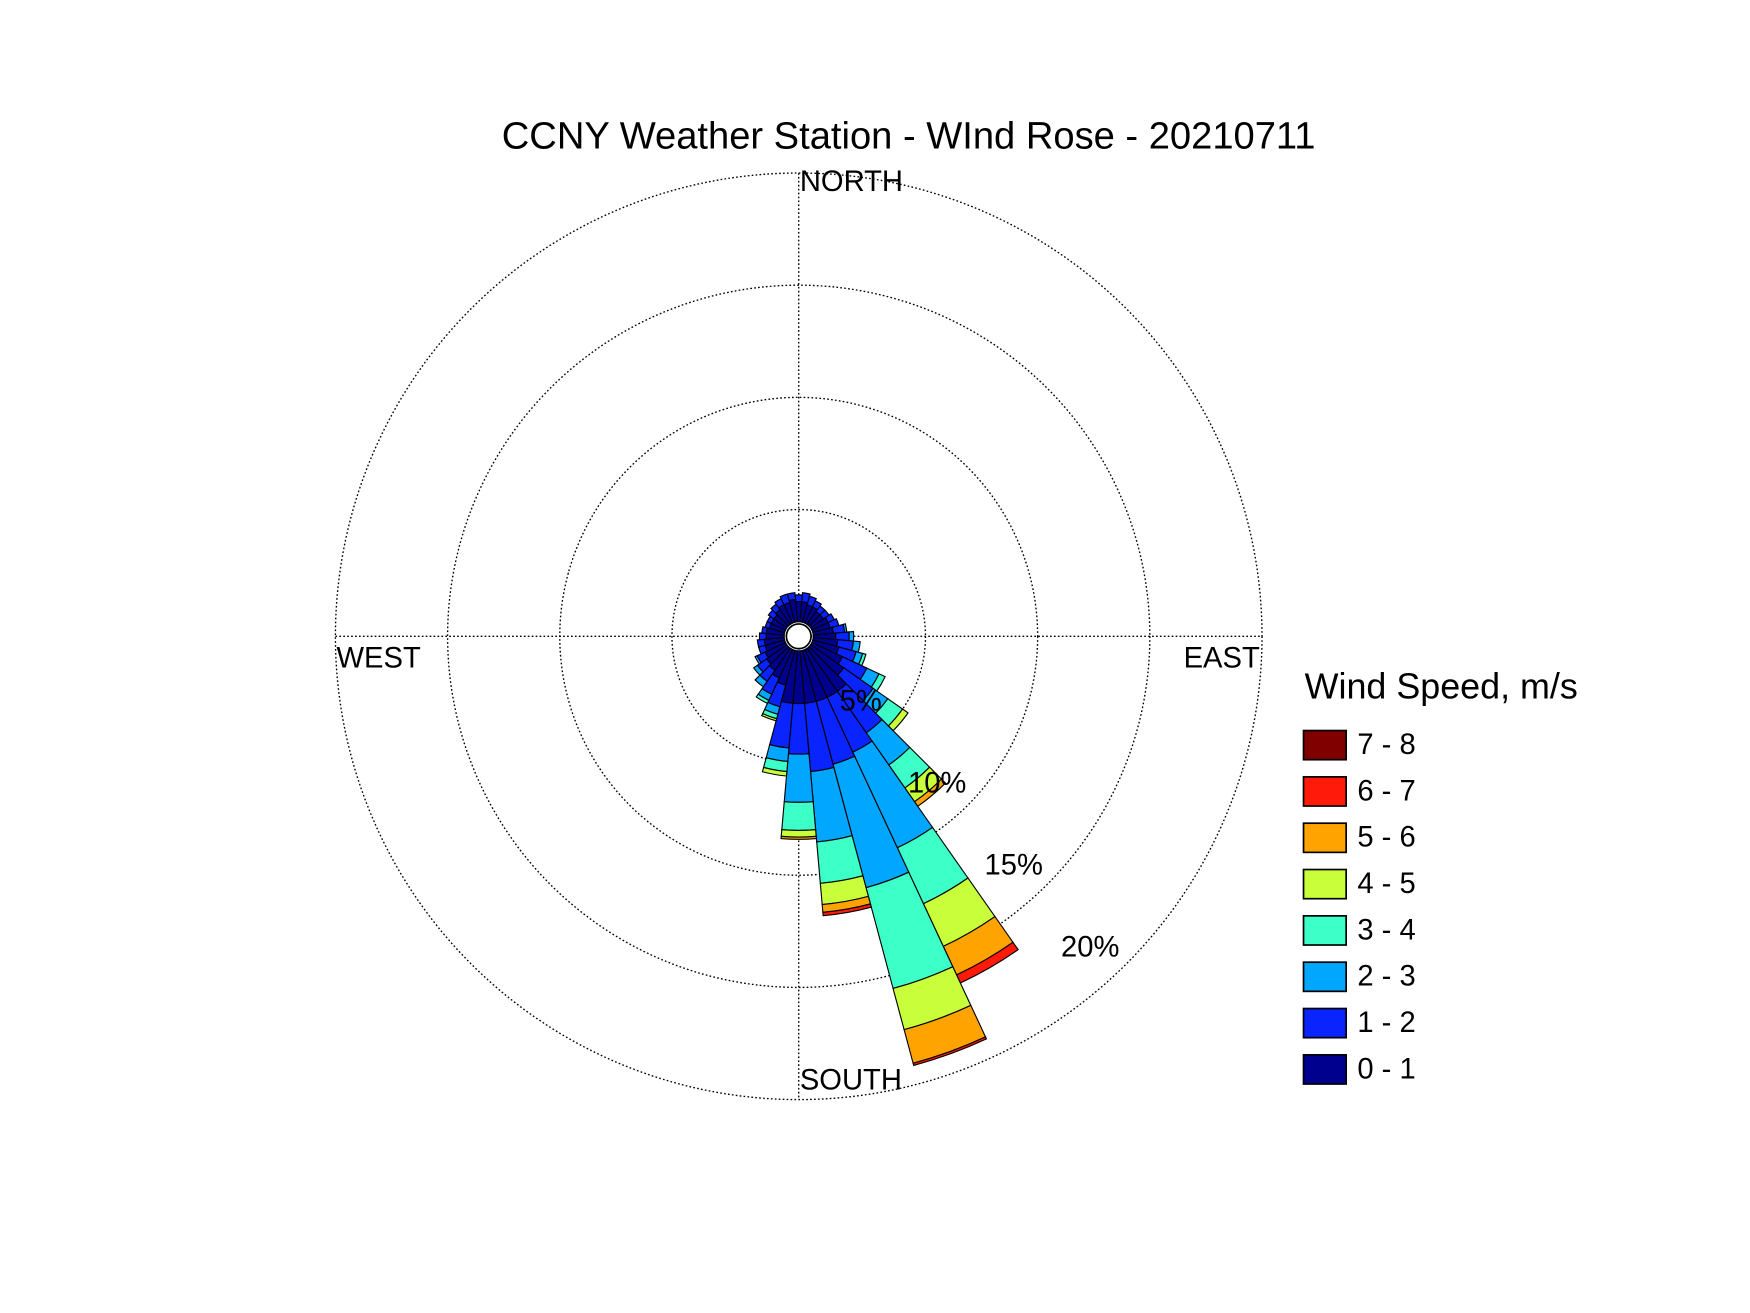  What do you see at coordinates (861, 701) in the screenshot?
I see `r-tick-label: 5%` at bounding box center [861, 701].